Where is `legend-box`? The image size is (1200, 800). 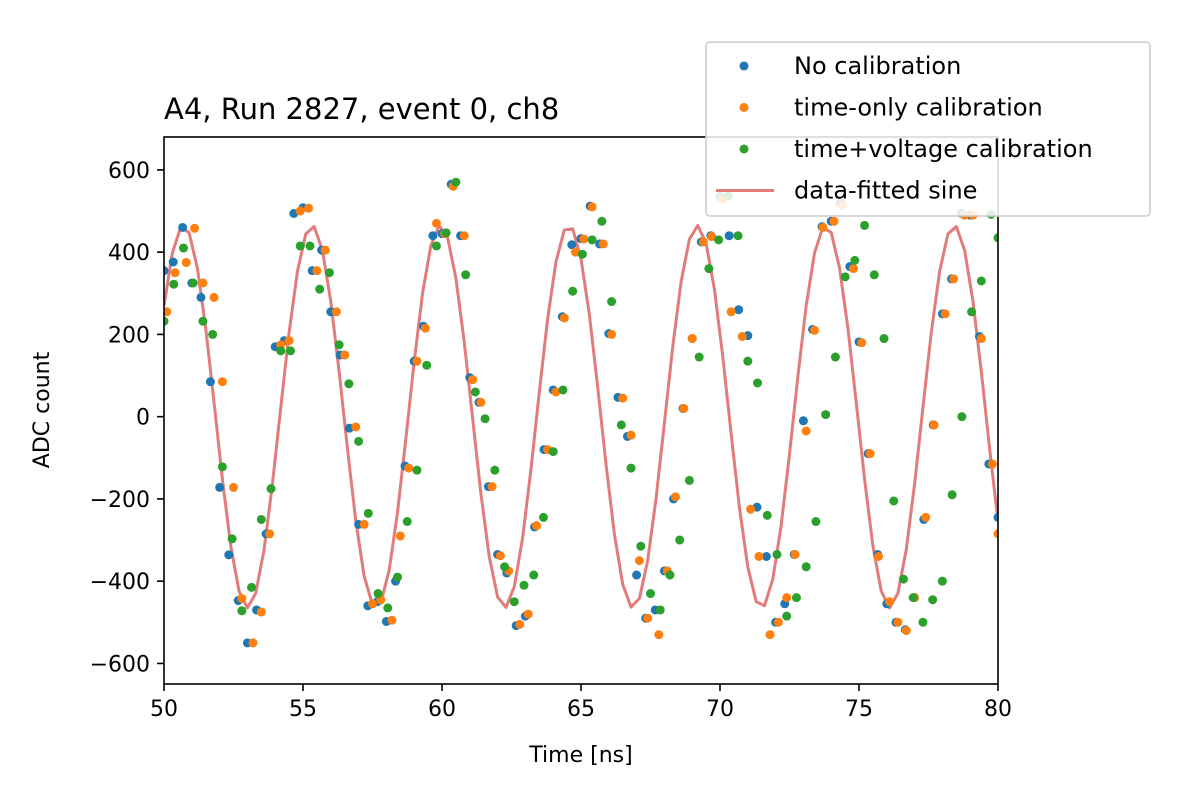 legend-box is located at coordinates (928, 129).